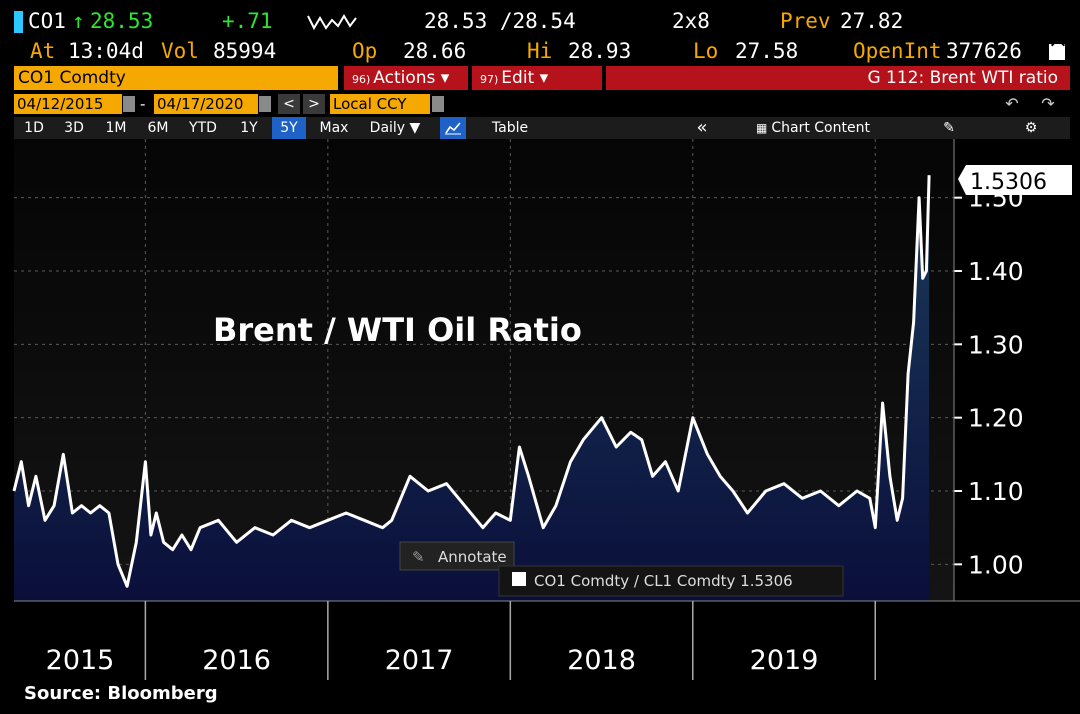 The image size is (1080, 714). Describe the element at coordinates (203, 128) in the screenshot. I see `period-ytd: YTD` at that location.